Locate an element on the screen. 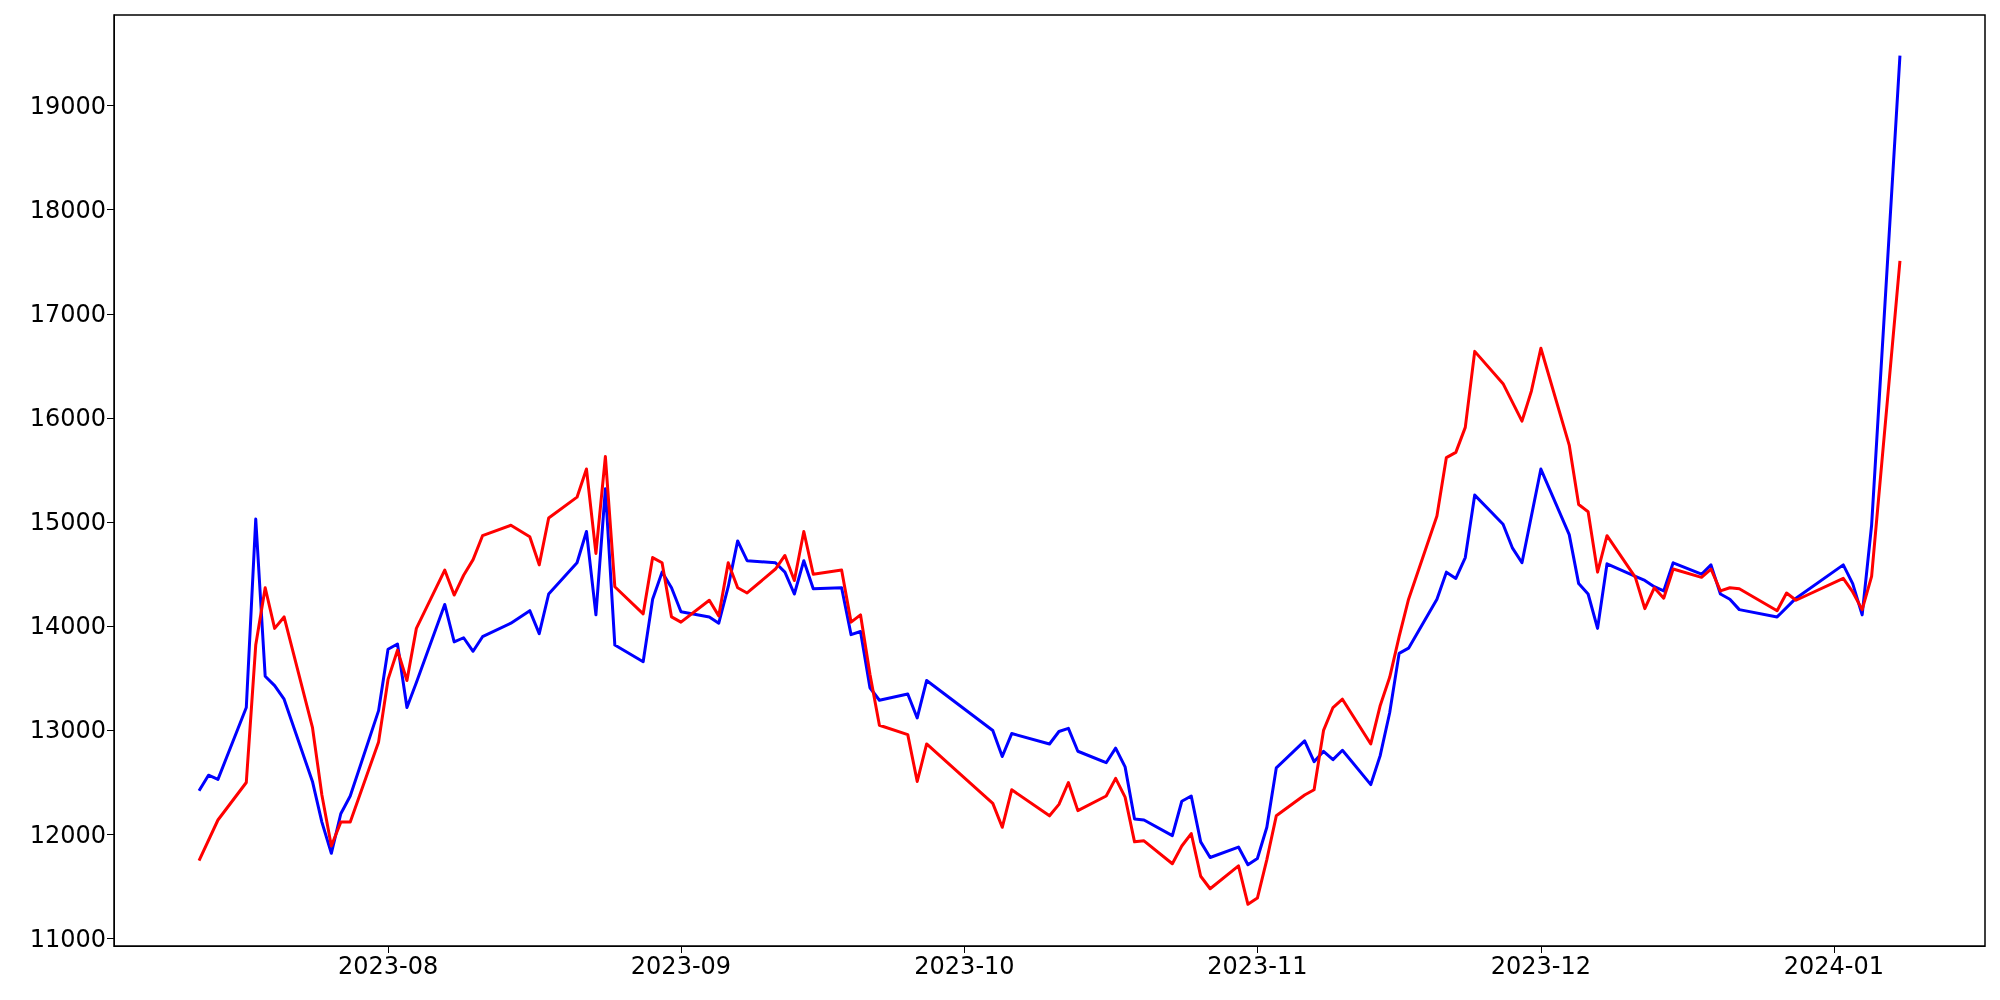 This screenshot has width=2000, height=1000. y-tick-label: 18000 is located at coordinates (67, 209).